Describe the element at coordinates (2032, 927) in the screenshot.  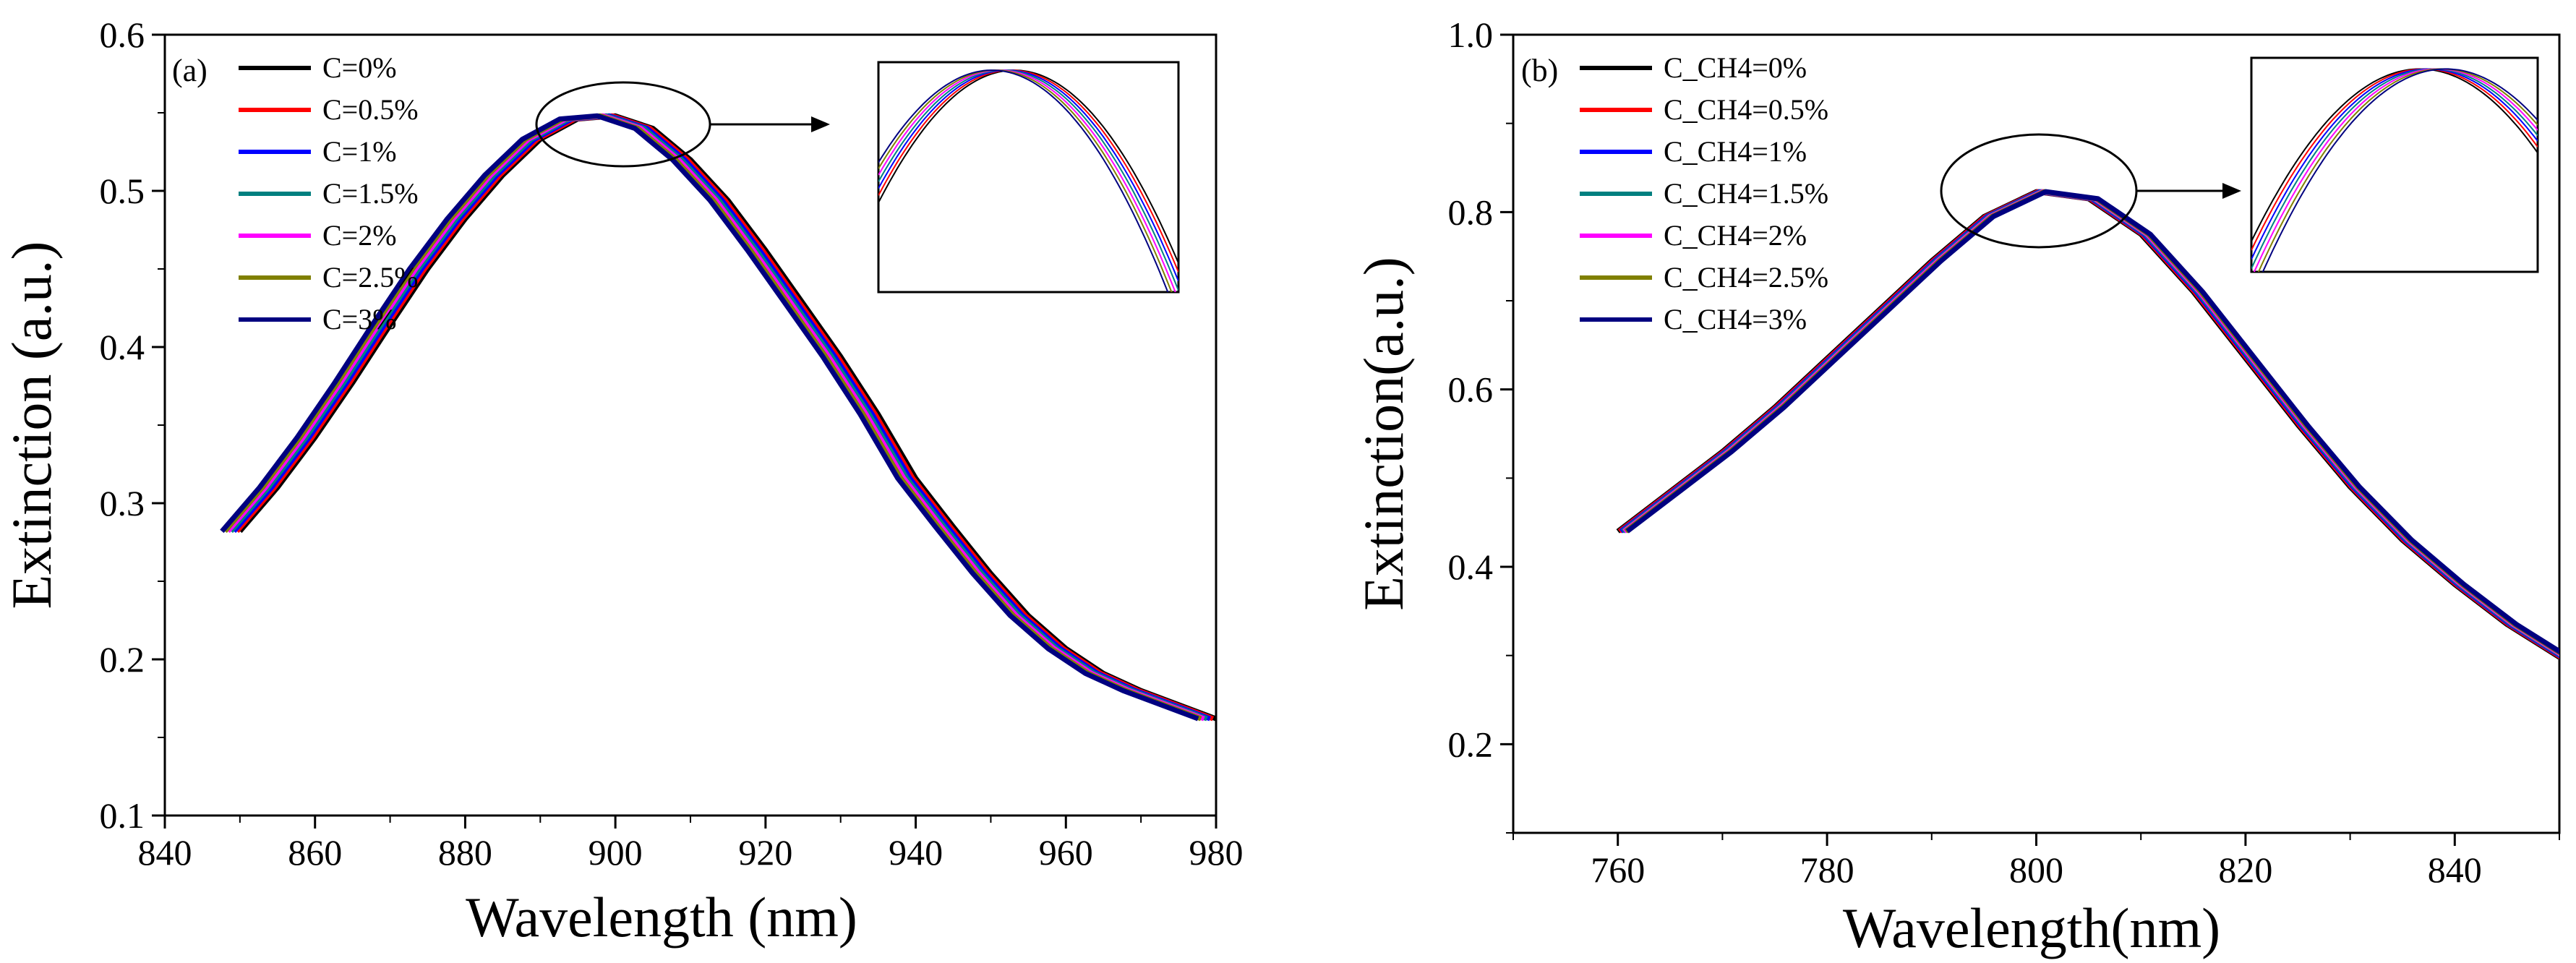
I see `x-axis-title: Wavelength(nm)` at that location.